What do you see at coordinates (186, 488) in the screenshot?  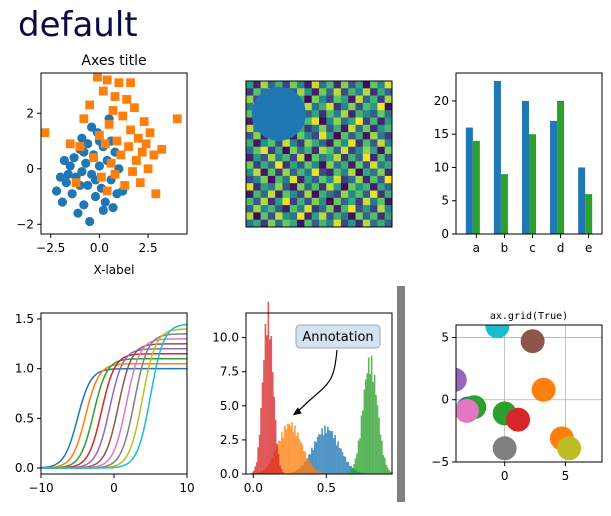 I see `x-tick-label: 10` at bounding box center [186, 488].